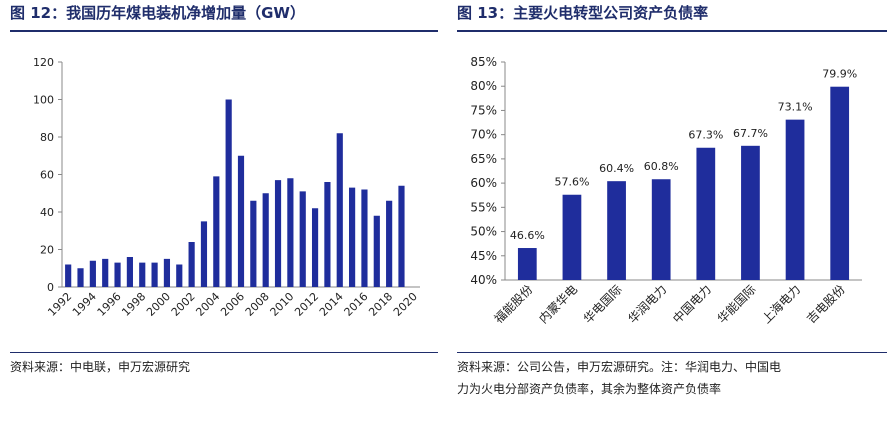 The image size is (895, 427). What do you see at coordinates (661, 166) in the screenshot?
I see `right-bar-data-label: 60.8%` at bounding box center [661, 166].